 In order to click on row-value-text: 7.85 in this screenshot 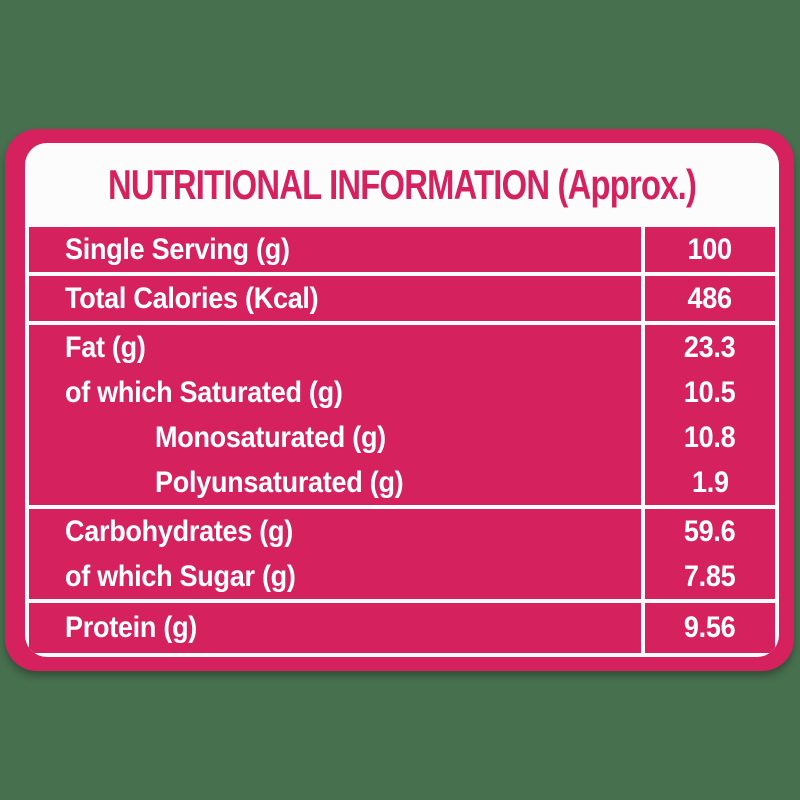, I will do `click(710, 576)`.